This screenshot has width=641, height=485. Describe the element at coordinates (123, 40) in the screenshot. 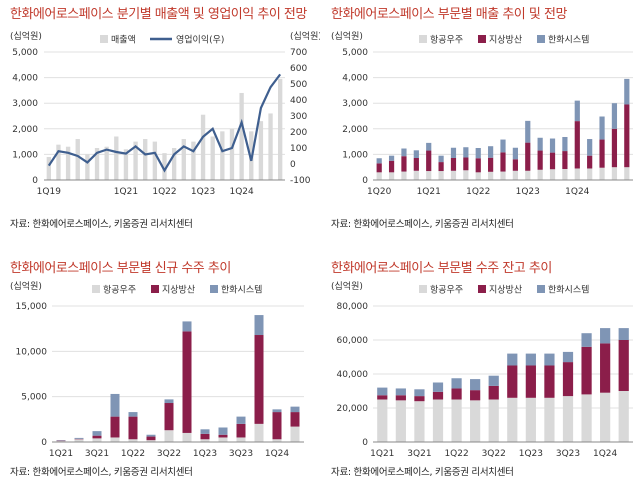

I see `legend-label: 매출액` at that location.